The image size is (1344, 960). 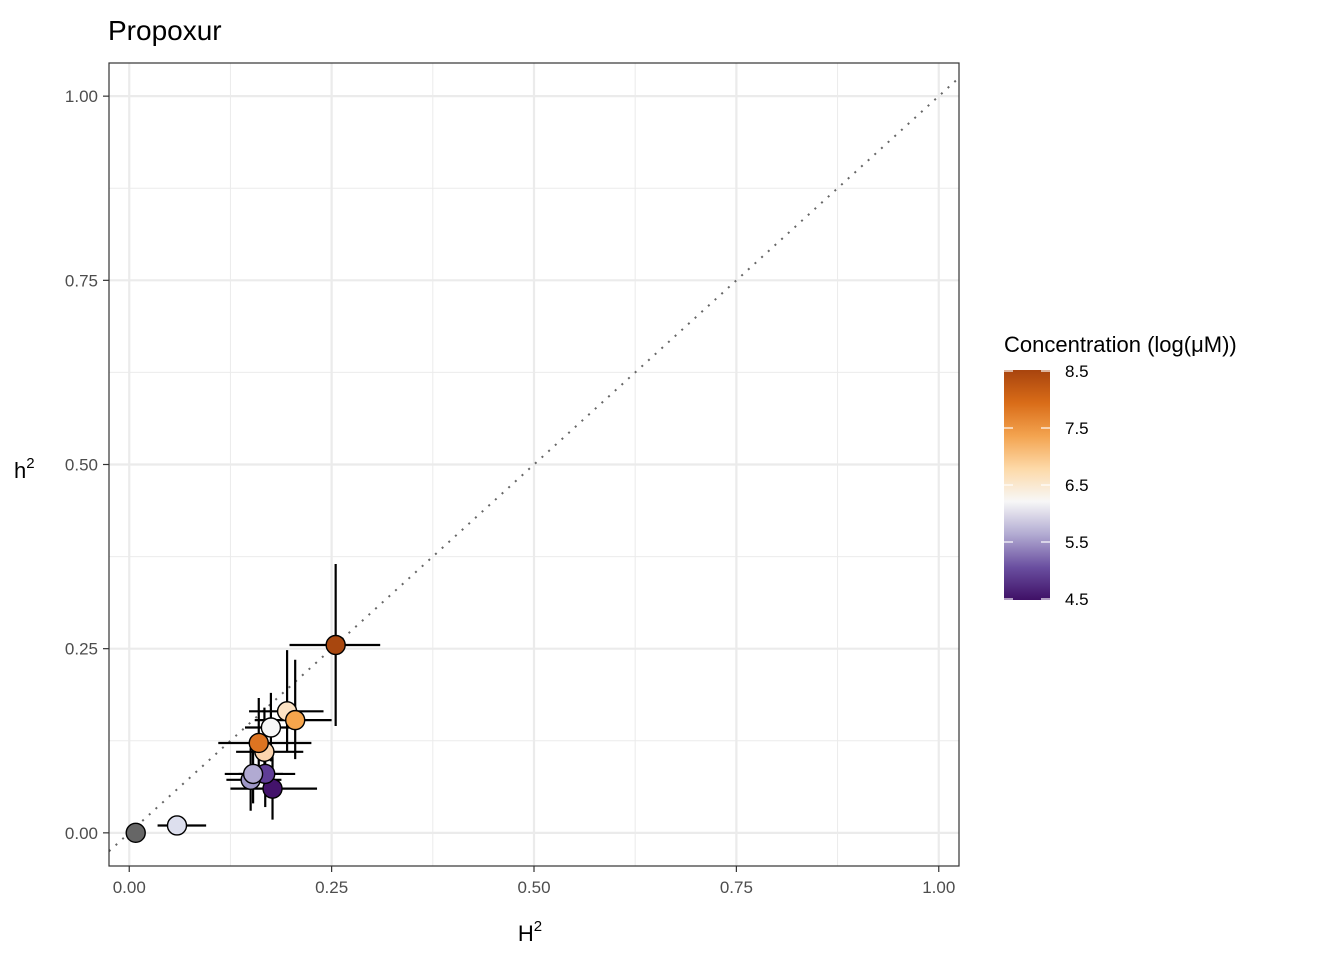 What do you see at coordinates (1077, 542) in the screenshot?
I see `legend-tick-label: 5.5` at bounding box center [1077, 542].